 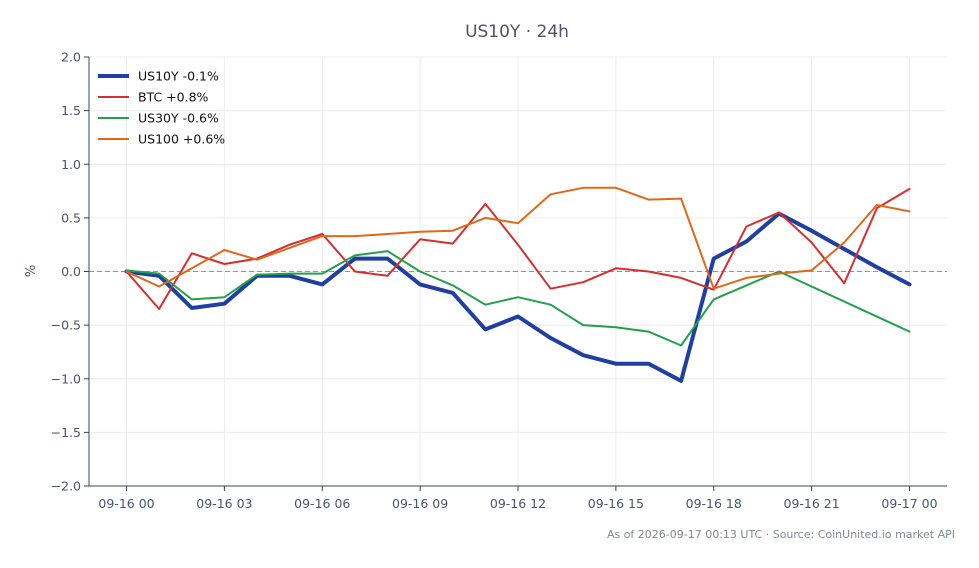 I want to click on x-tick-label: 09-16 15, so click(x=616, y=503).